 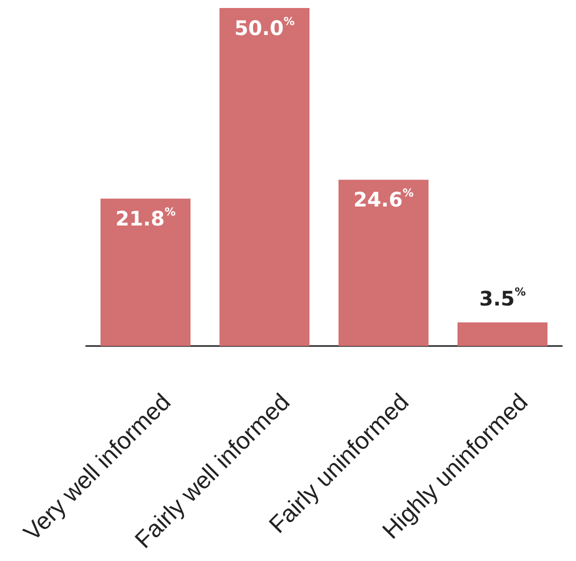 I want to click on data-label: 50.0%, so click(x=264, y=27).